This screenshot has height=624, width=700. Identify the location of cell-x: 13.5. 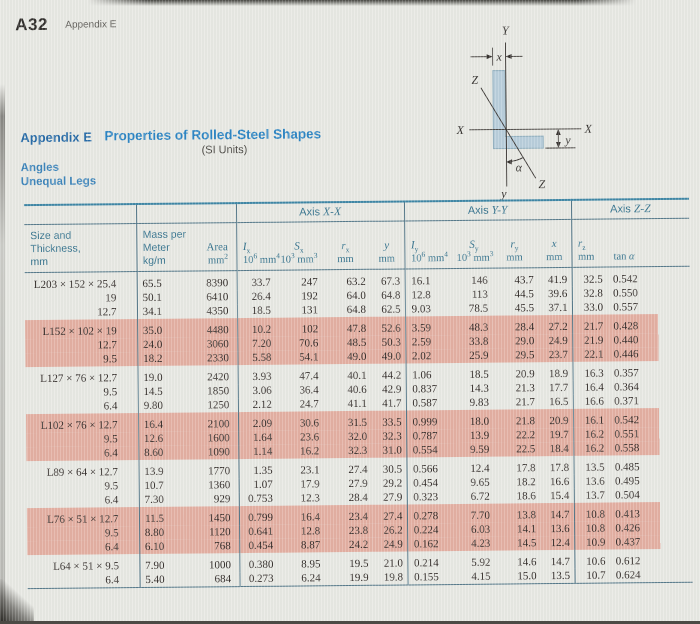
(558, 576).